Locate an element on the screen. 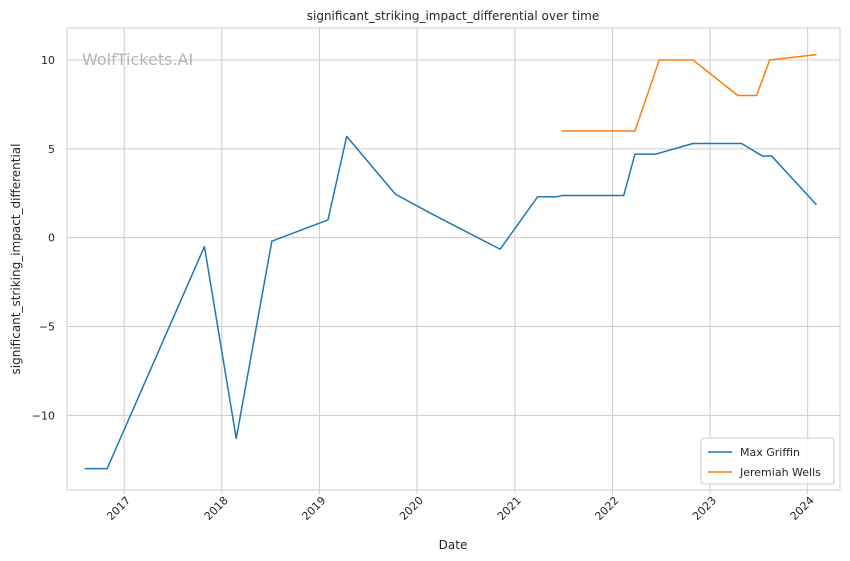 This screenshot has height=561, width=850. watermark: WolfTickets.AI is located at coordinates (137, 59).